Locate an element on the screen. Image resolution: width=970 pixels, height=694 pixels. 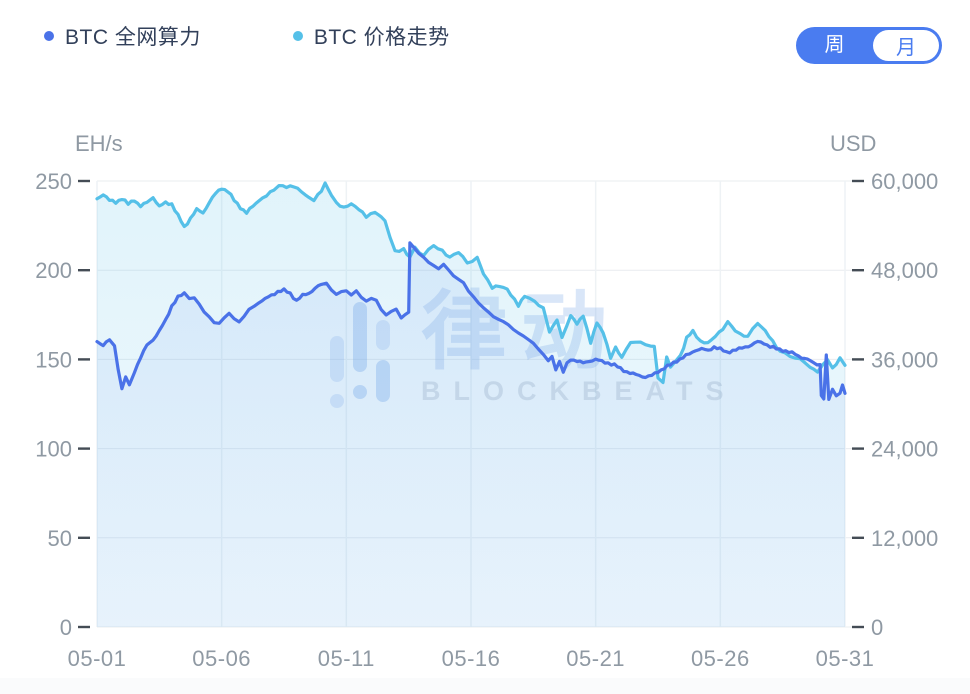
legend-dot-price-icon is located at coordinates (297, 36).